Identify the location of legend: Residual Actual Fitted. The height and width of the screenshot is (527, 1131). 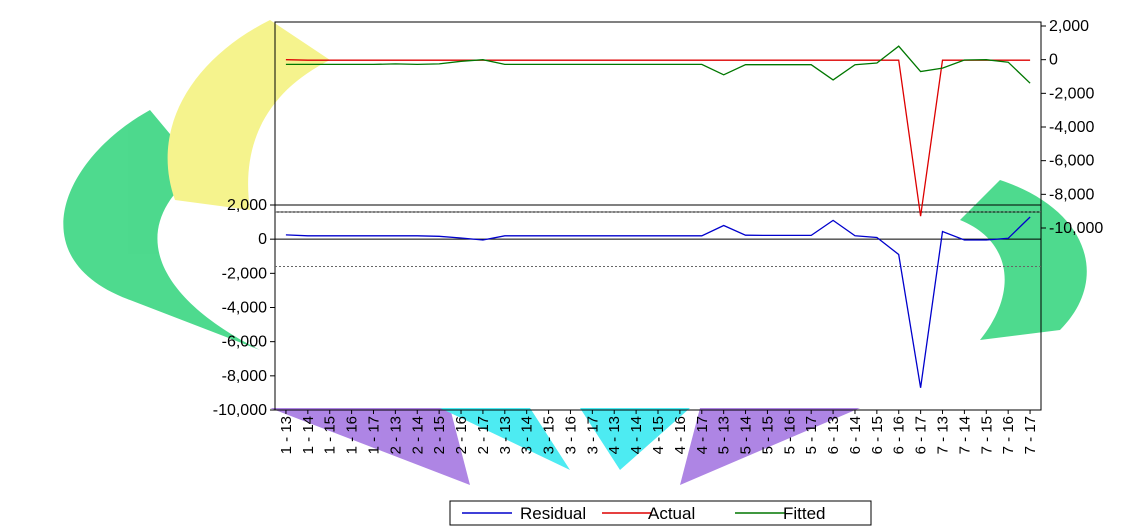
(660, 513).